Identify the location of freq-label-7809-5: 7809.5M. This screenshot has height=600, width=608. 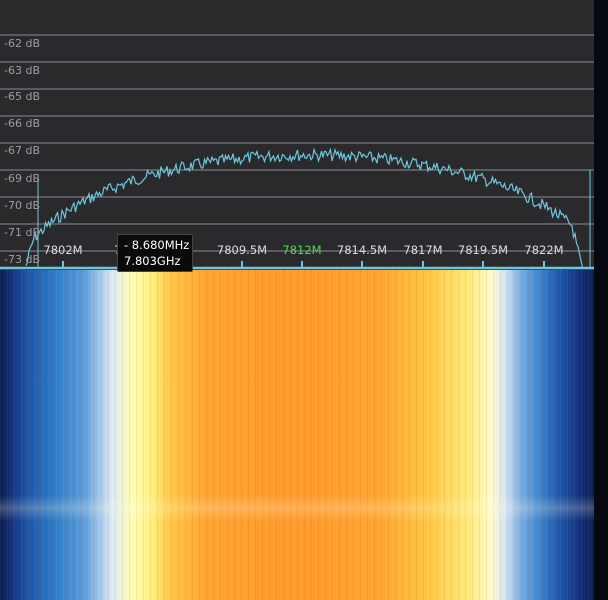
(242, 250).